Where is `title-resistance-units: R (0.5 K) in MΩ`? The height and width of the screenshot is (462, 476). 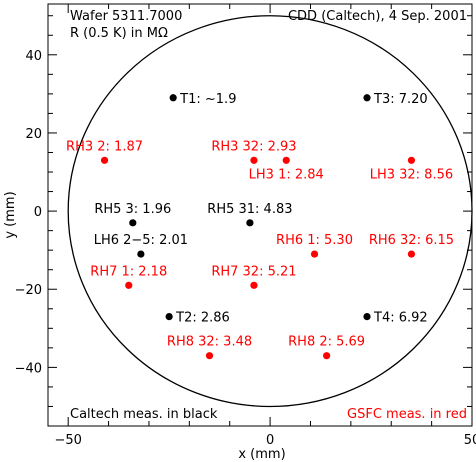 title-resistance-units: R (0.5 K) in MΩ is located at coordinates (119, 33).